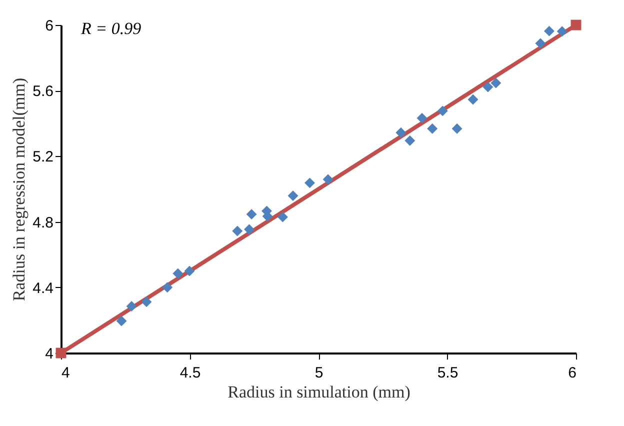  What do you see at coordinates (572, 373) in the screenshot?
I see `x-tick-label: 6` at bounding box center [572, 373].